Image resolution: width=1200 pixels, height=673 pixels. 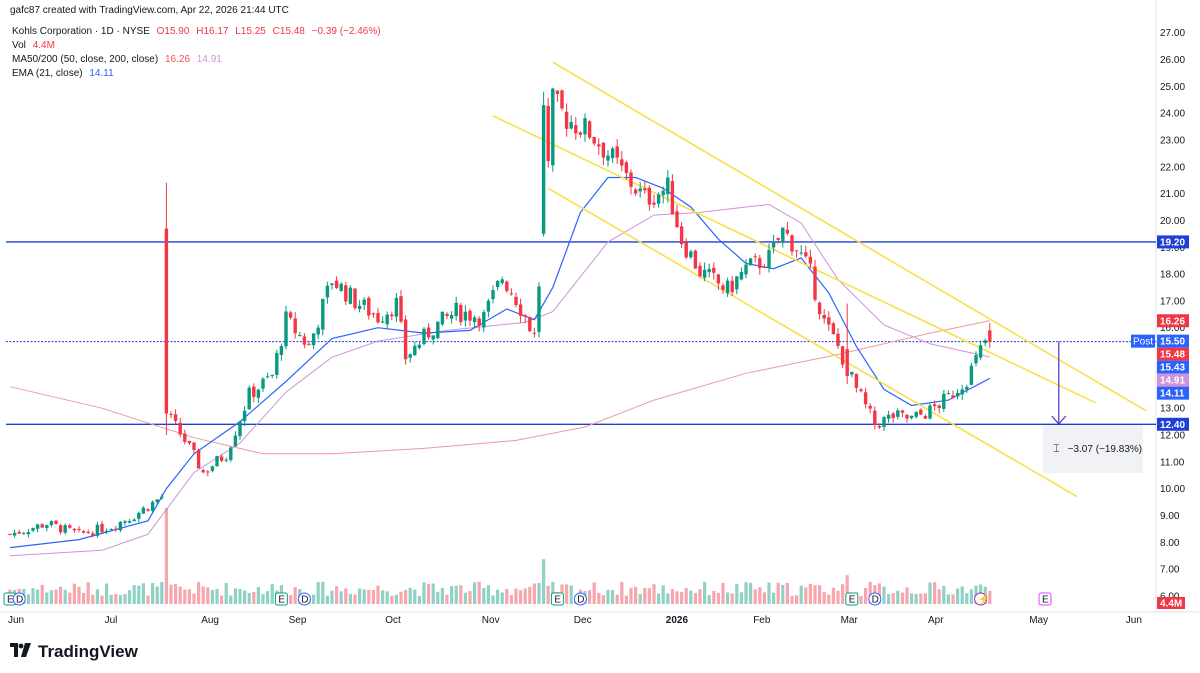 I want to click on y-tick-label: 7.00, so click(x=1170, y=570).